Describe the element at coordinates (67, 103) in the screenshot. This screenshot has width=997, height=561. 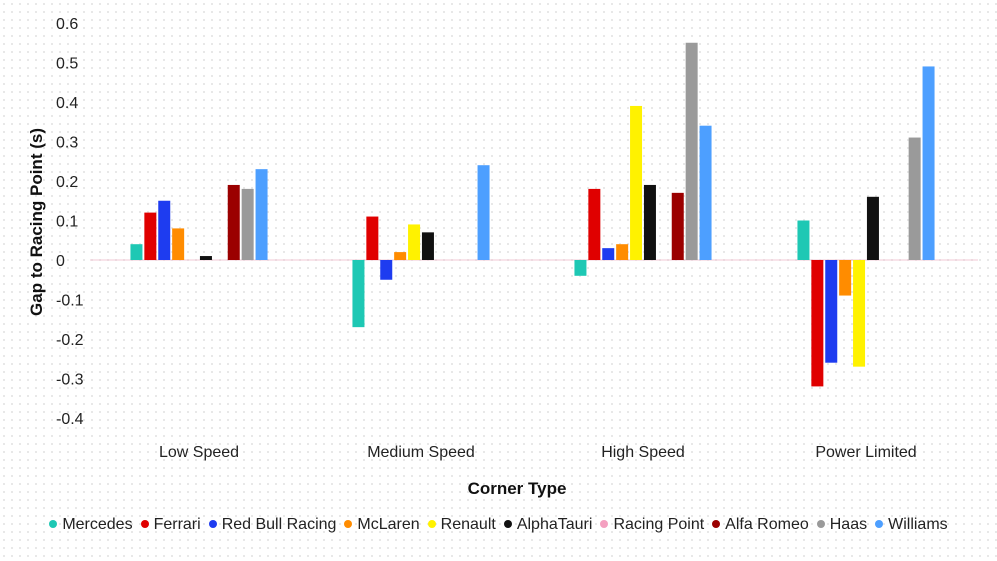
I see `y-tick-label: 0.4` at that location.